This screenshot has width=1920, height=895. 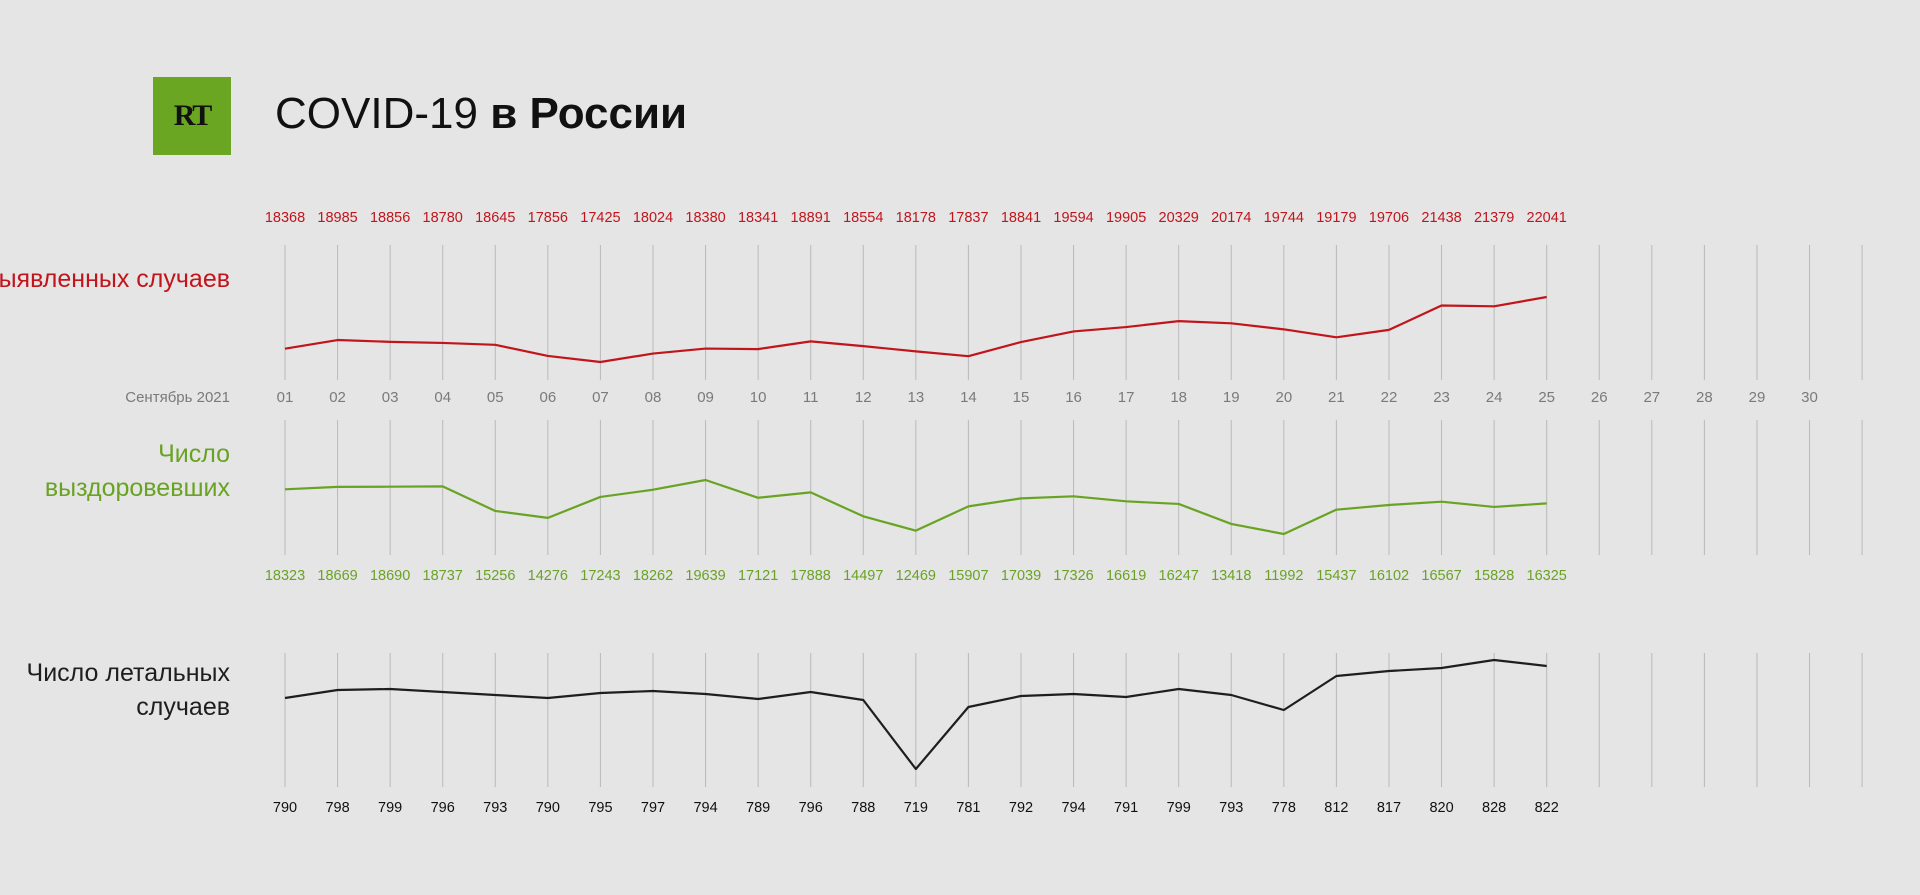 I want to click on data-label: 18690, so click(x=390, y=576).